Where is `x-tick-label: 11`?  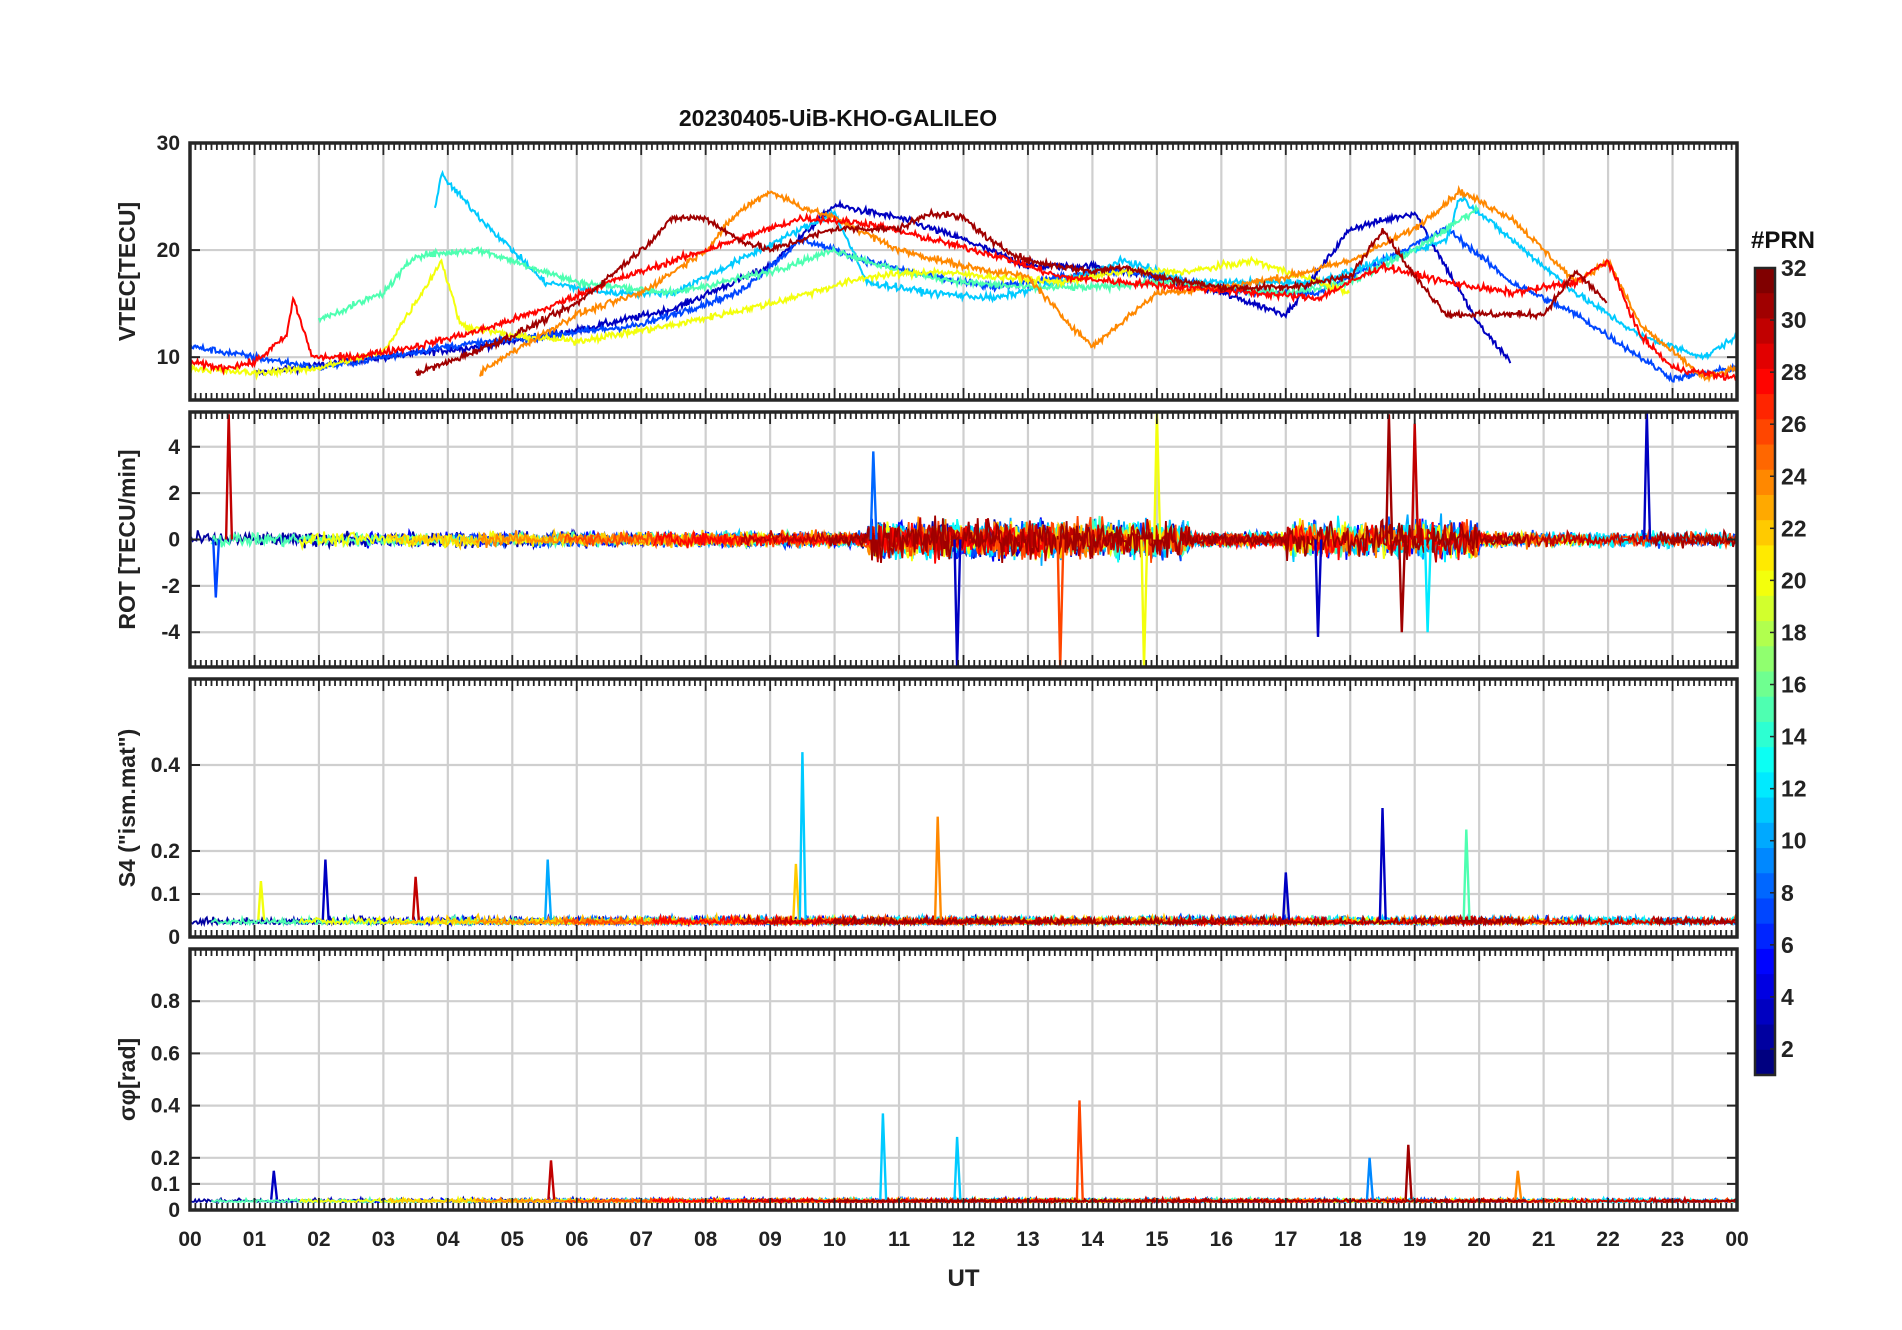 x-tick-label: 11 is located at coordinates (899, 1239).